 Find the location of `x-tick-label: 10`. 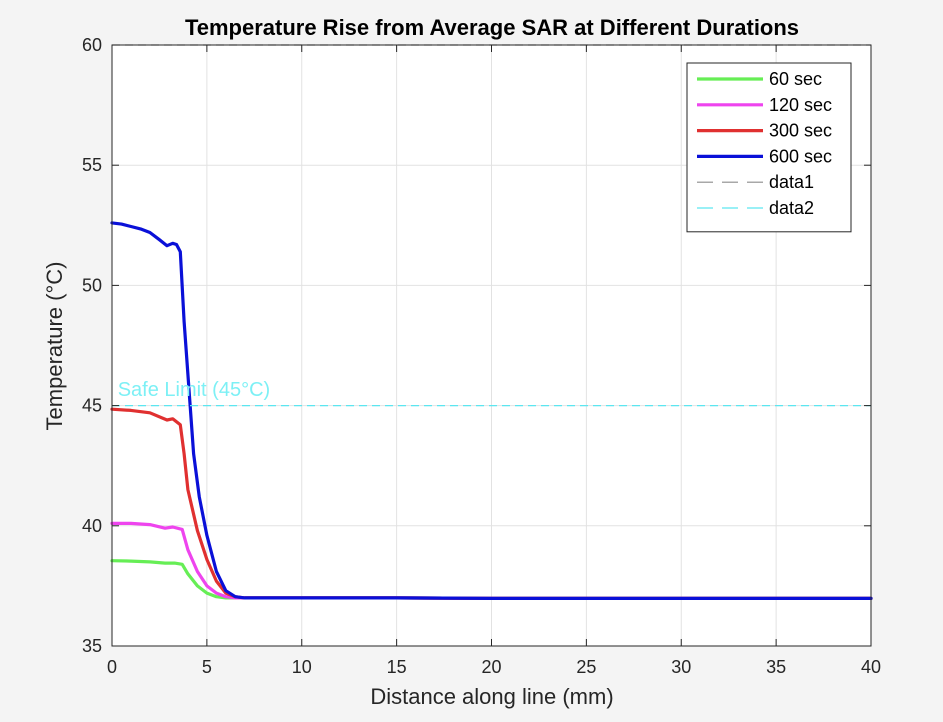

x-tick-label: 10 is located at coordinates (302, 667).